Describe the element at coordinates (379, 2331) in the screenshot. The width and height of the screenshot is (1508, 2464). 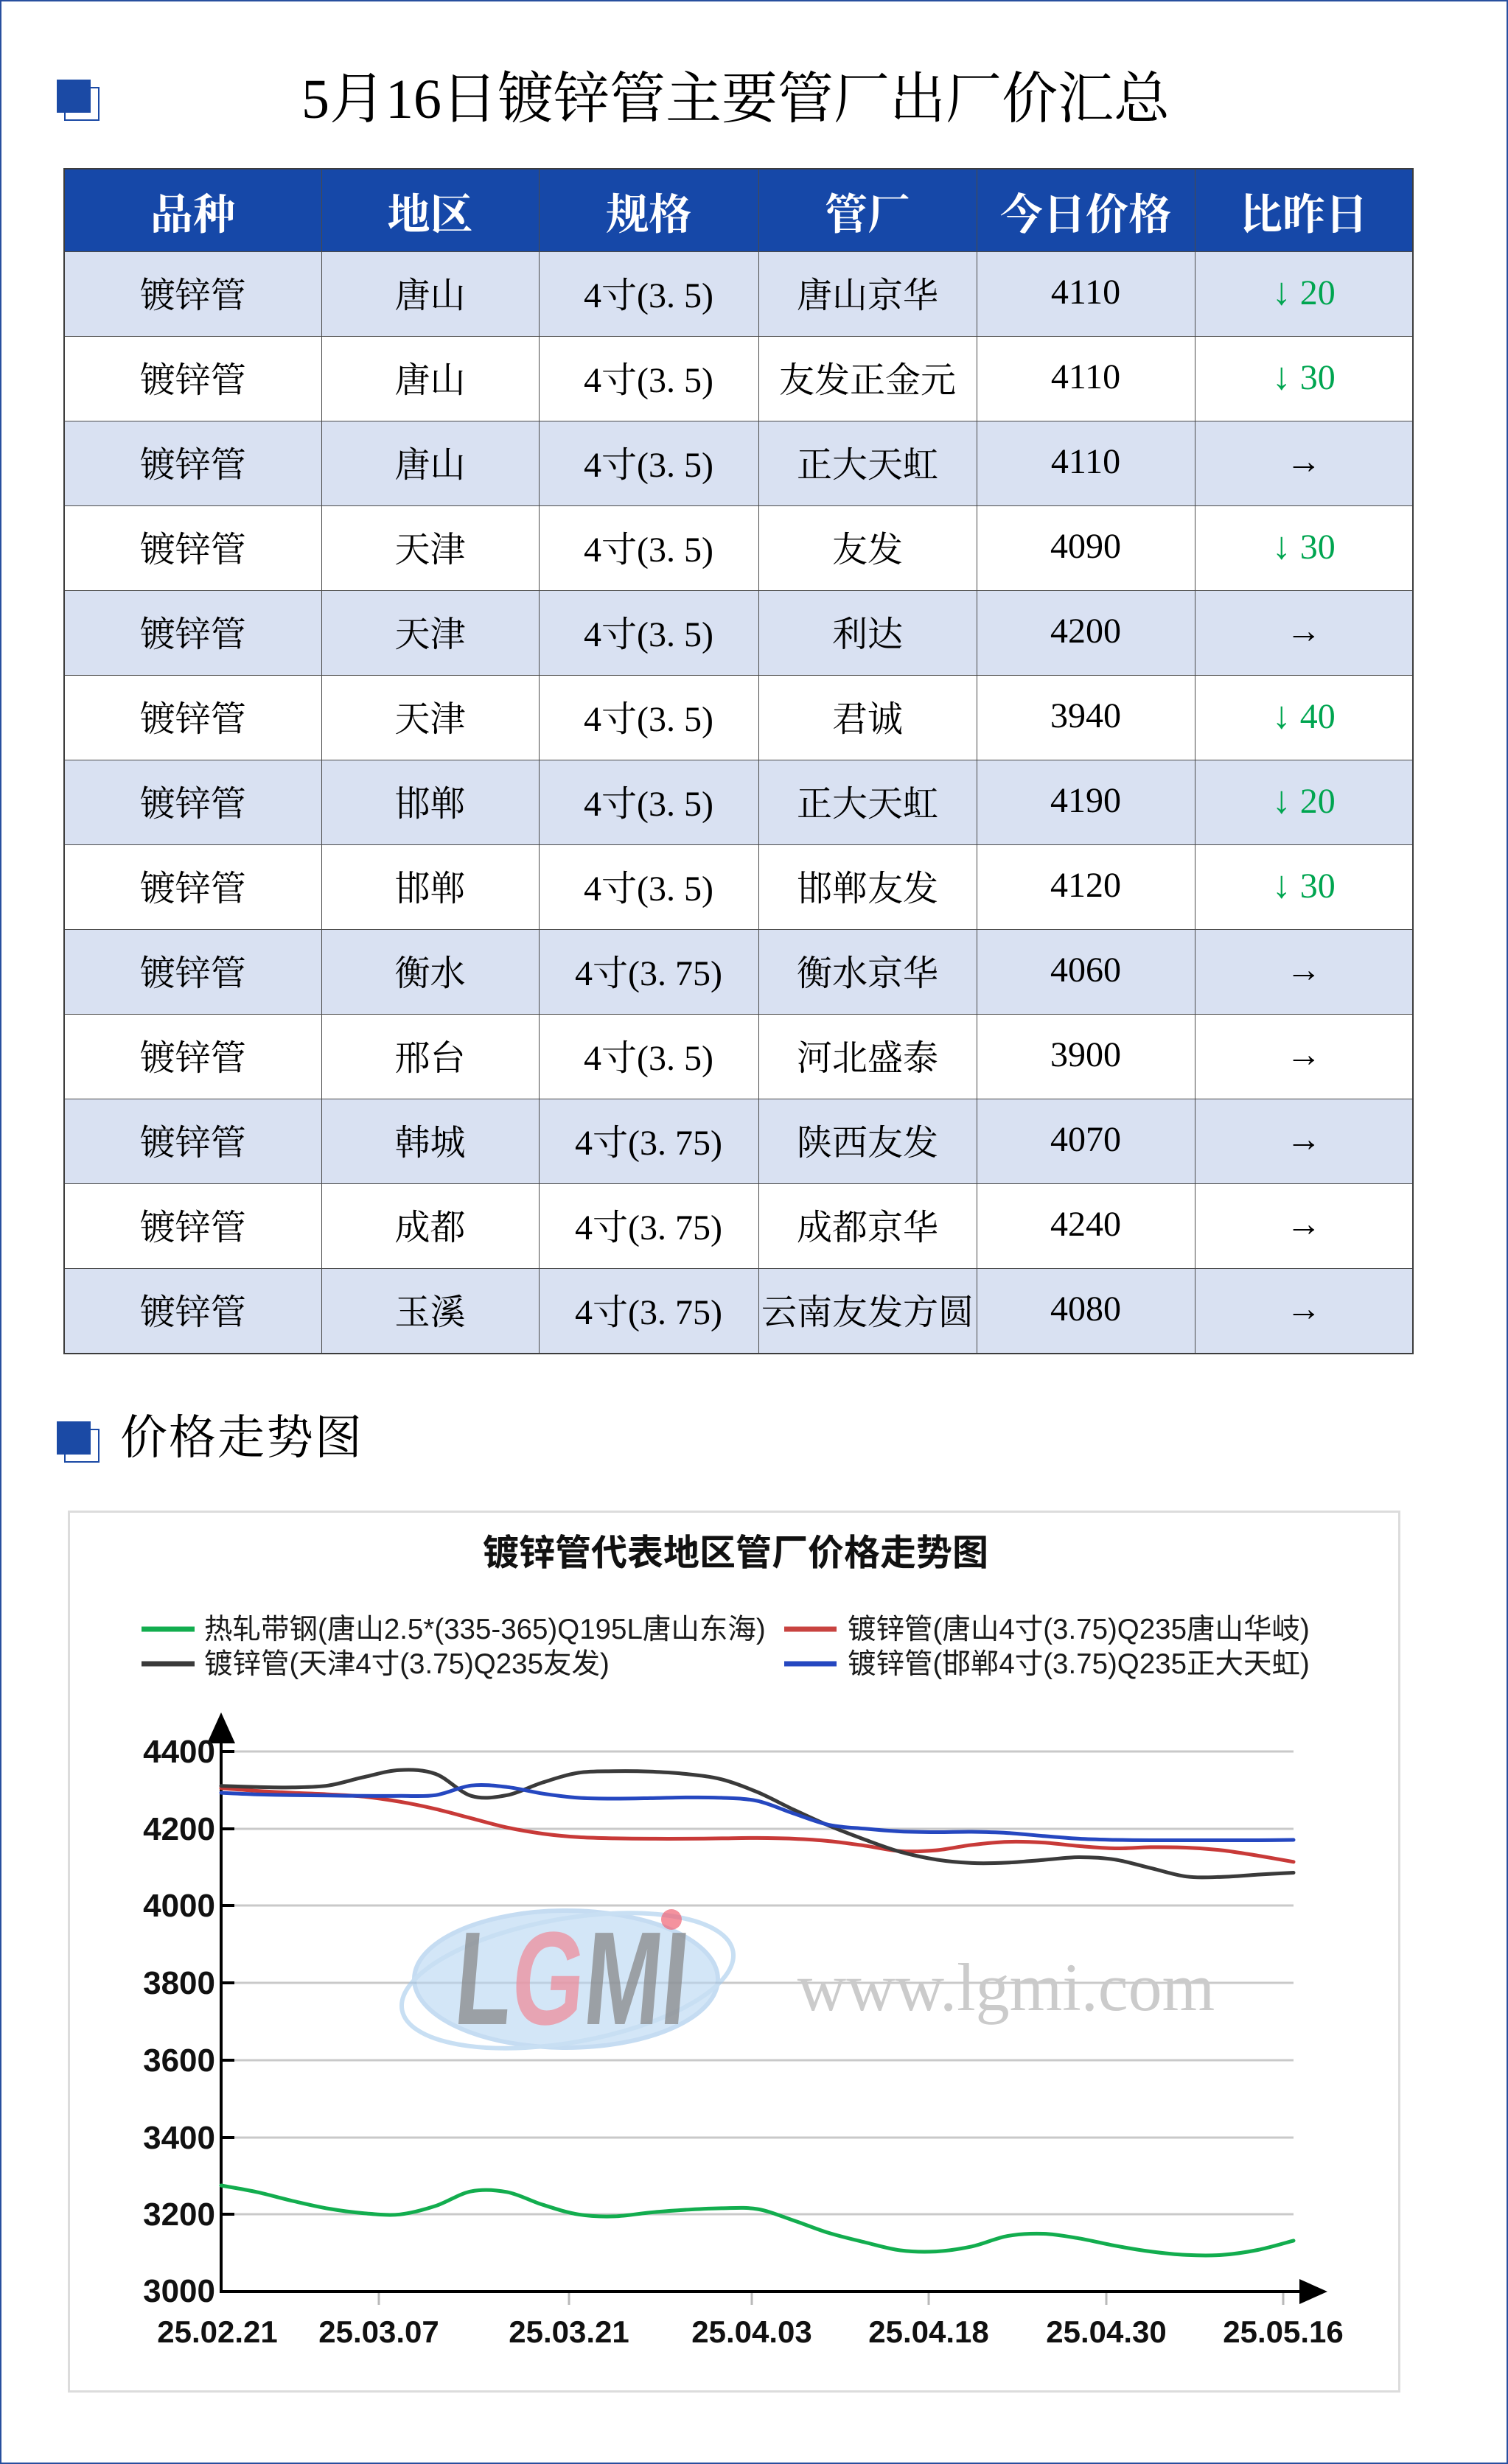
I see `svg-text: 25.03.07` at that location.